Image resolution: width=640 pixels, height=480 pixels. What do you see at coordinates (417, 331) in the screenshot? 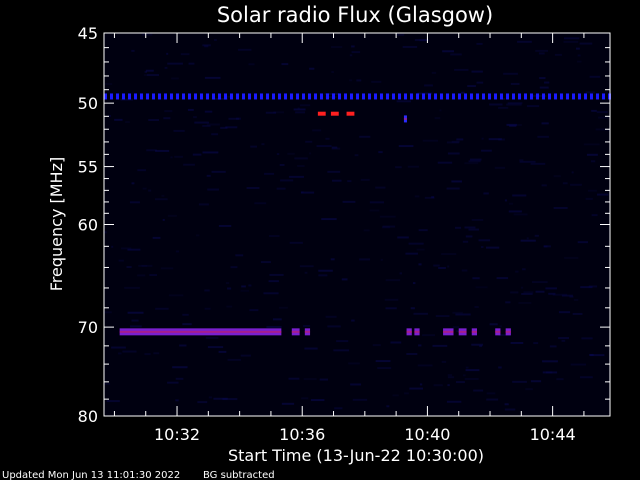
I see `emission-core` at bounding box center [417, 331].